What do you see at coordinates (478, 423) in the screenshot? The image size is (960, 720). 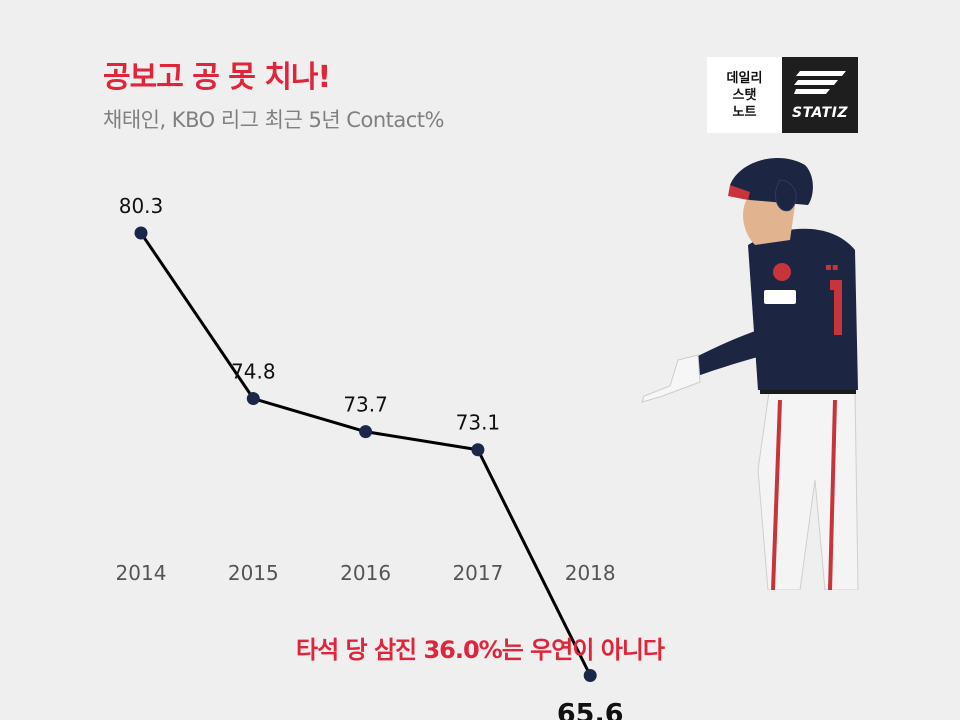 I see `data-label-2017: 73.1` at bounding box center [478, 423].